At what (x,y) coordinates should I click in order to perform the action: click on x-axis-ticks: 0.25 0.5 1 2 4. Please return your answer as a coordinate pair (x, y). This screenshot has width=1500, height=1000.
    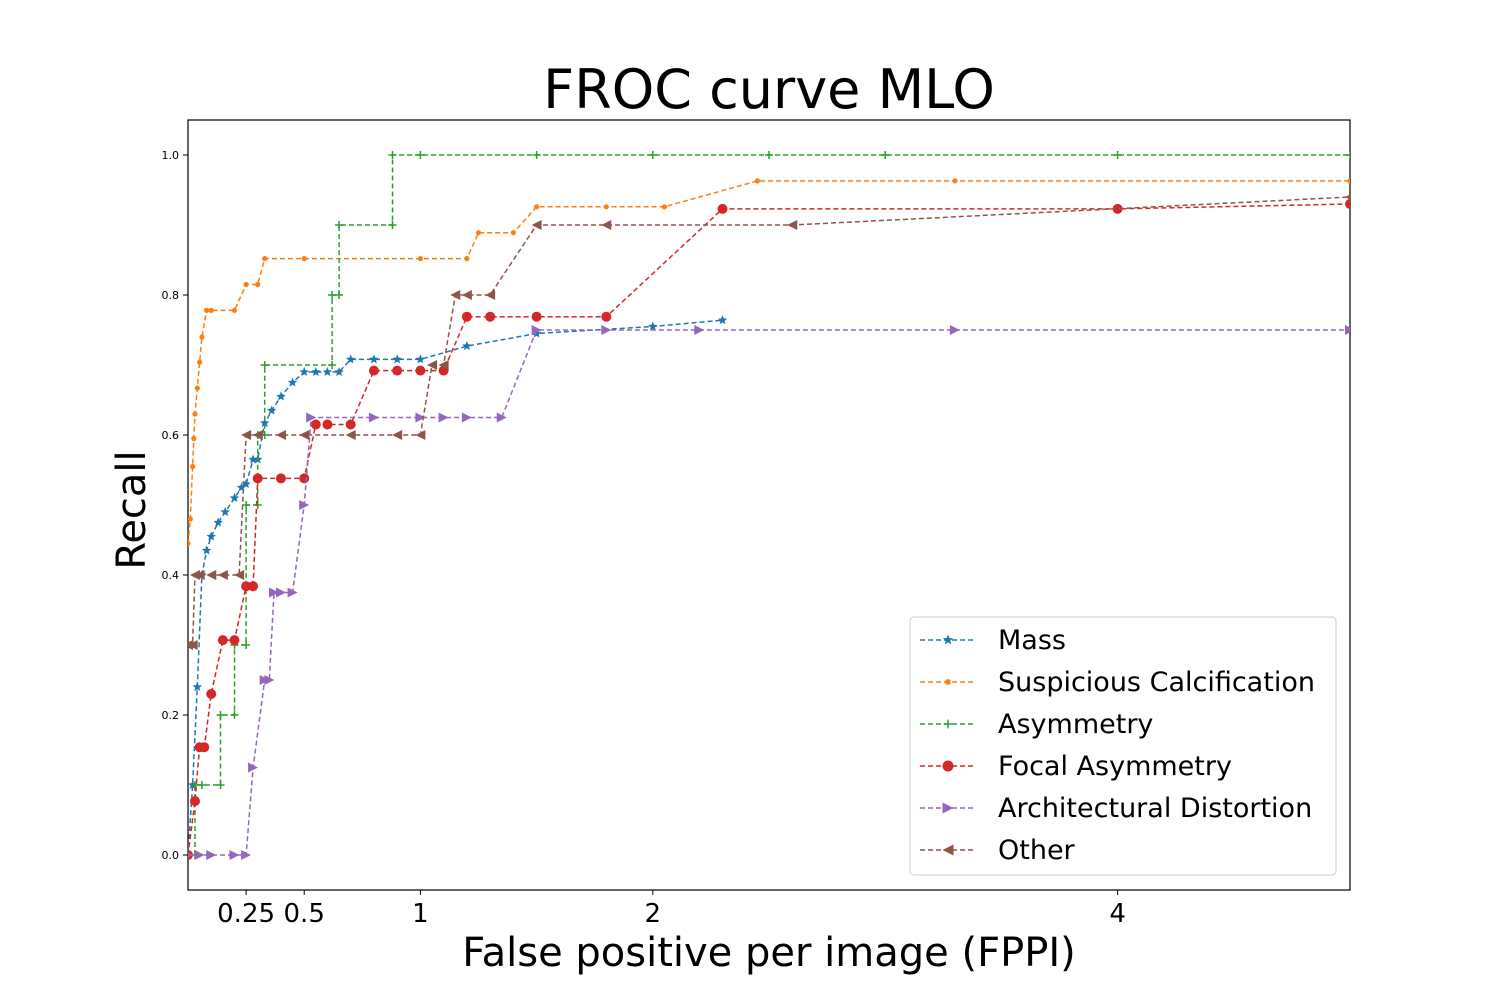
    Looking at the image, I should click on (671, 909).